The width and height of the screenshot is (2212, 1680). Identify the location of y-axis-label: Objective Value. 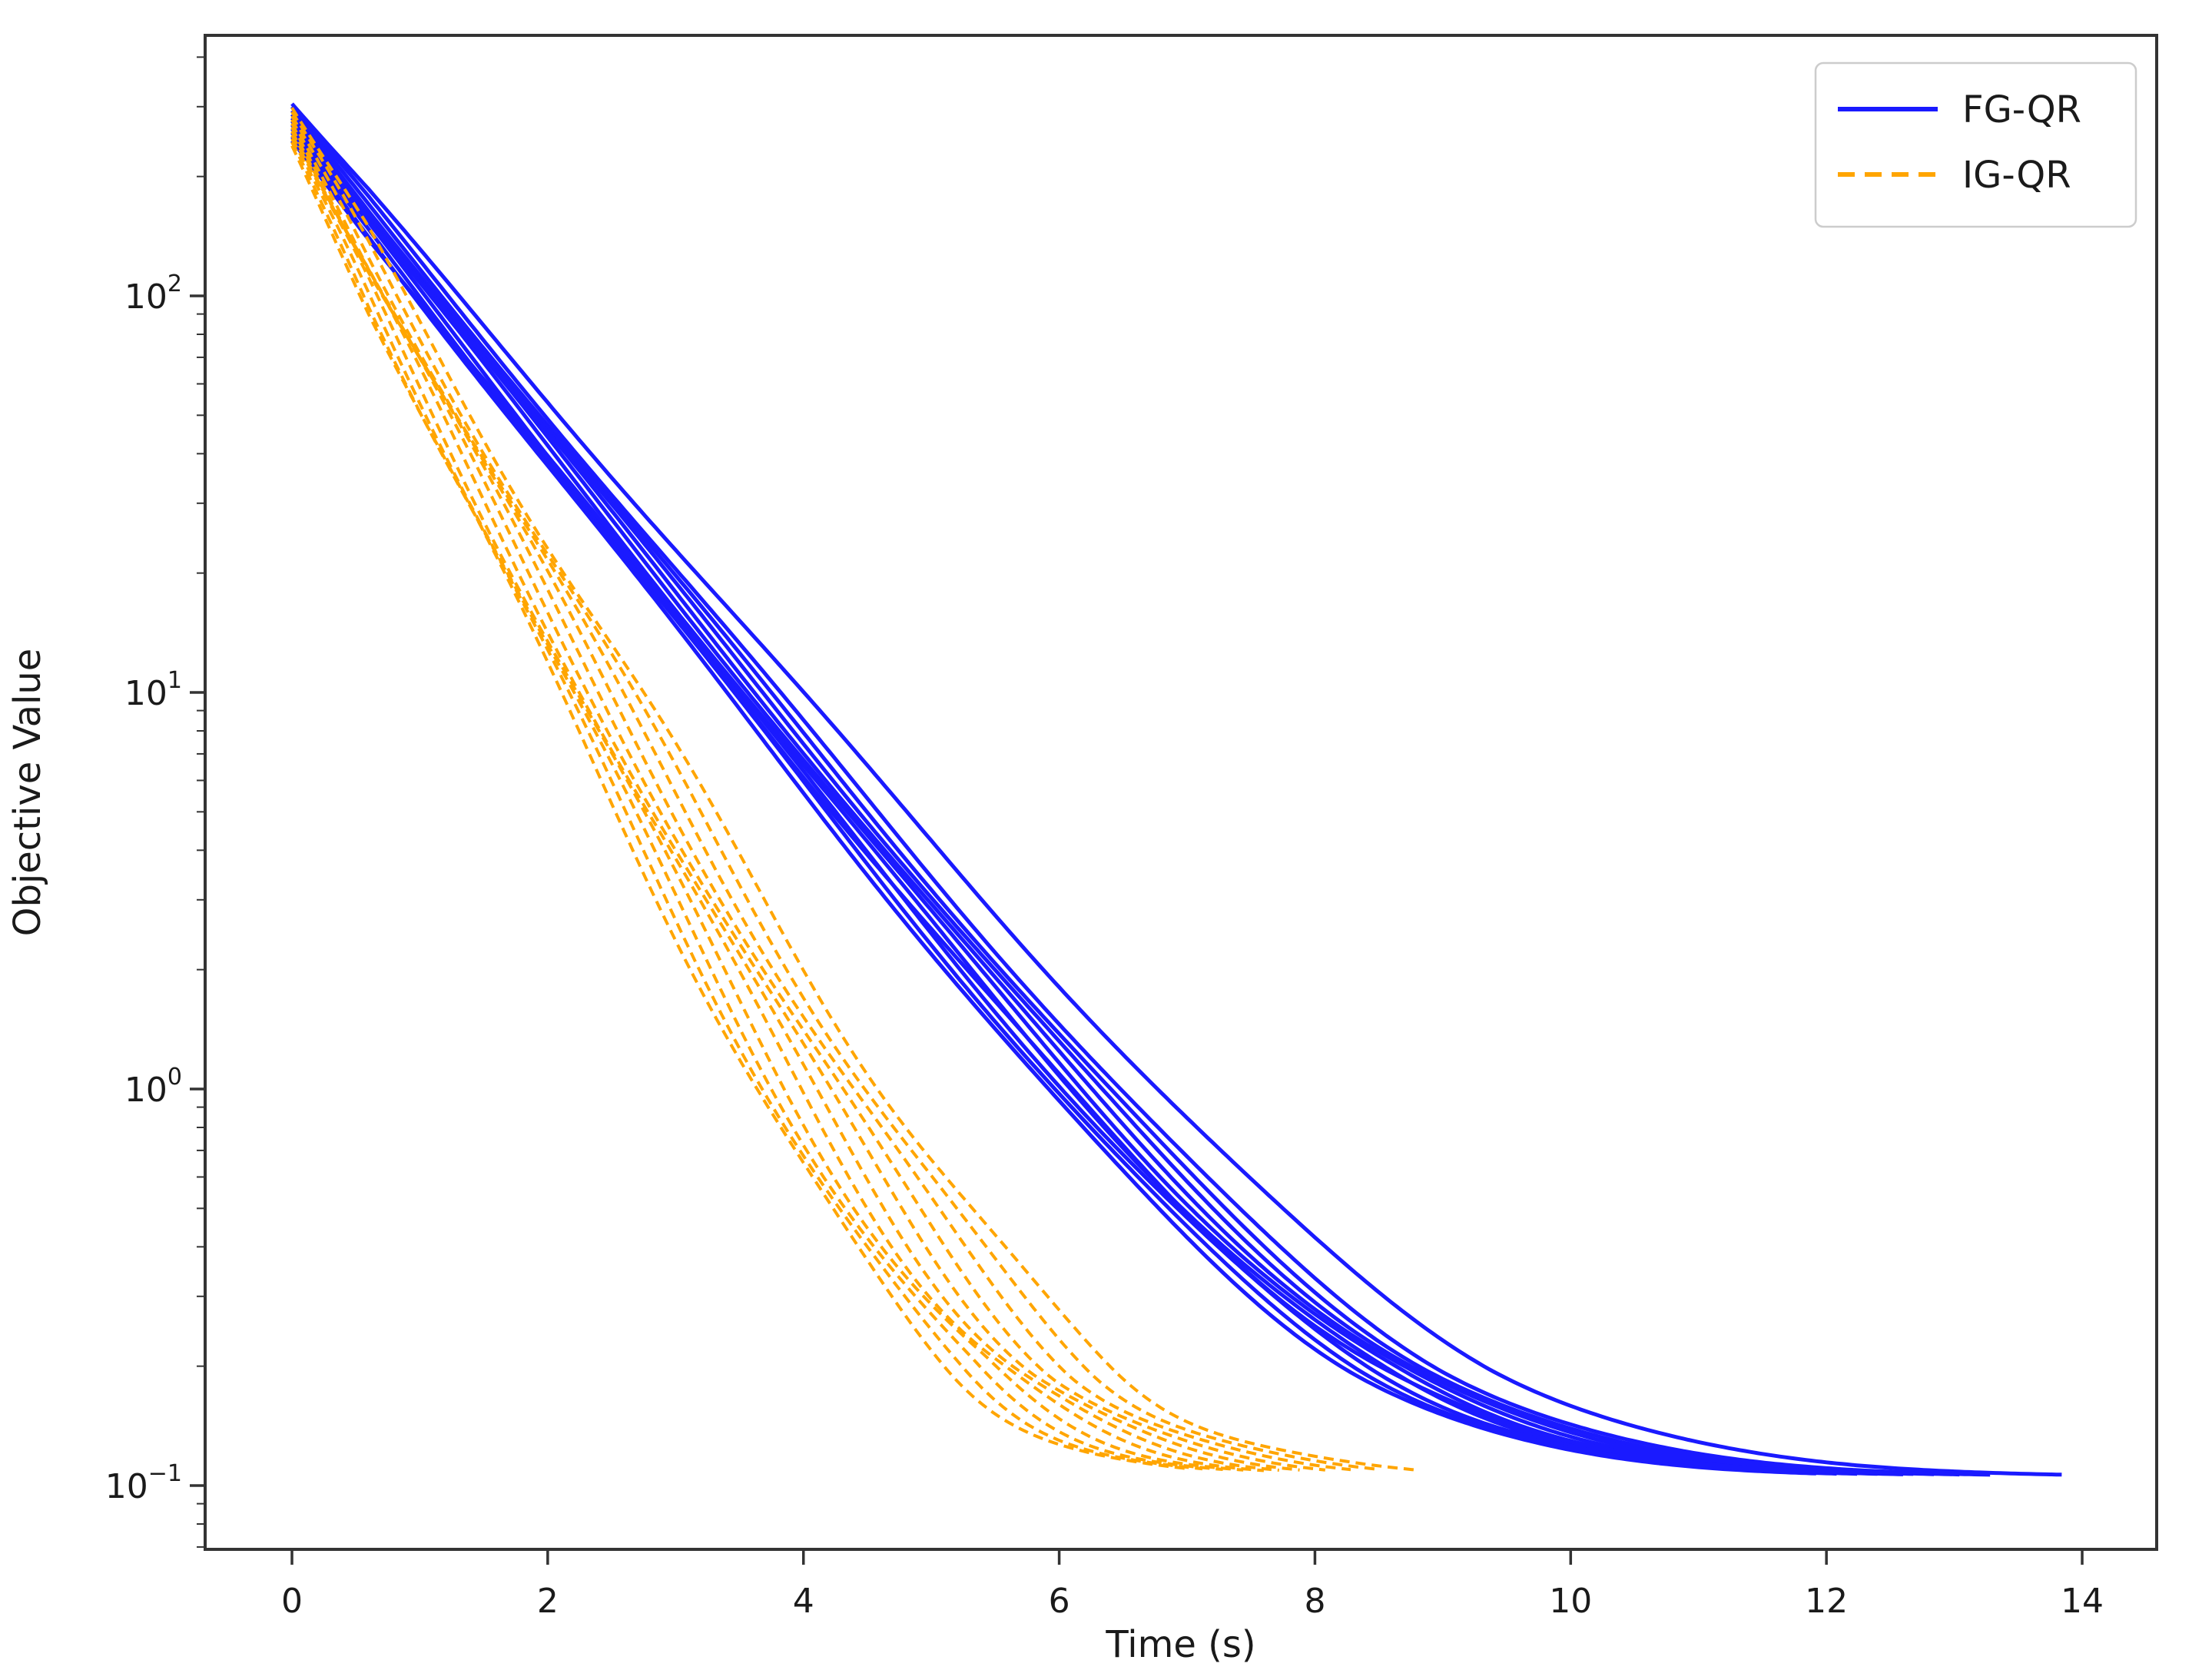
(27, 793).